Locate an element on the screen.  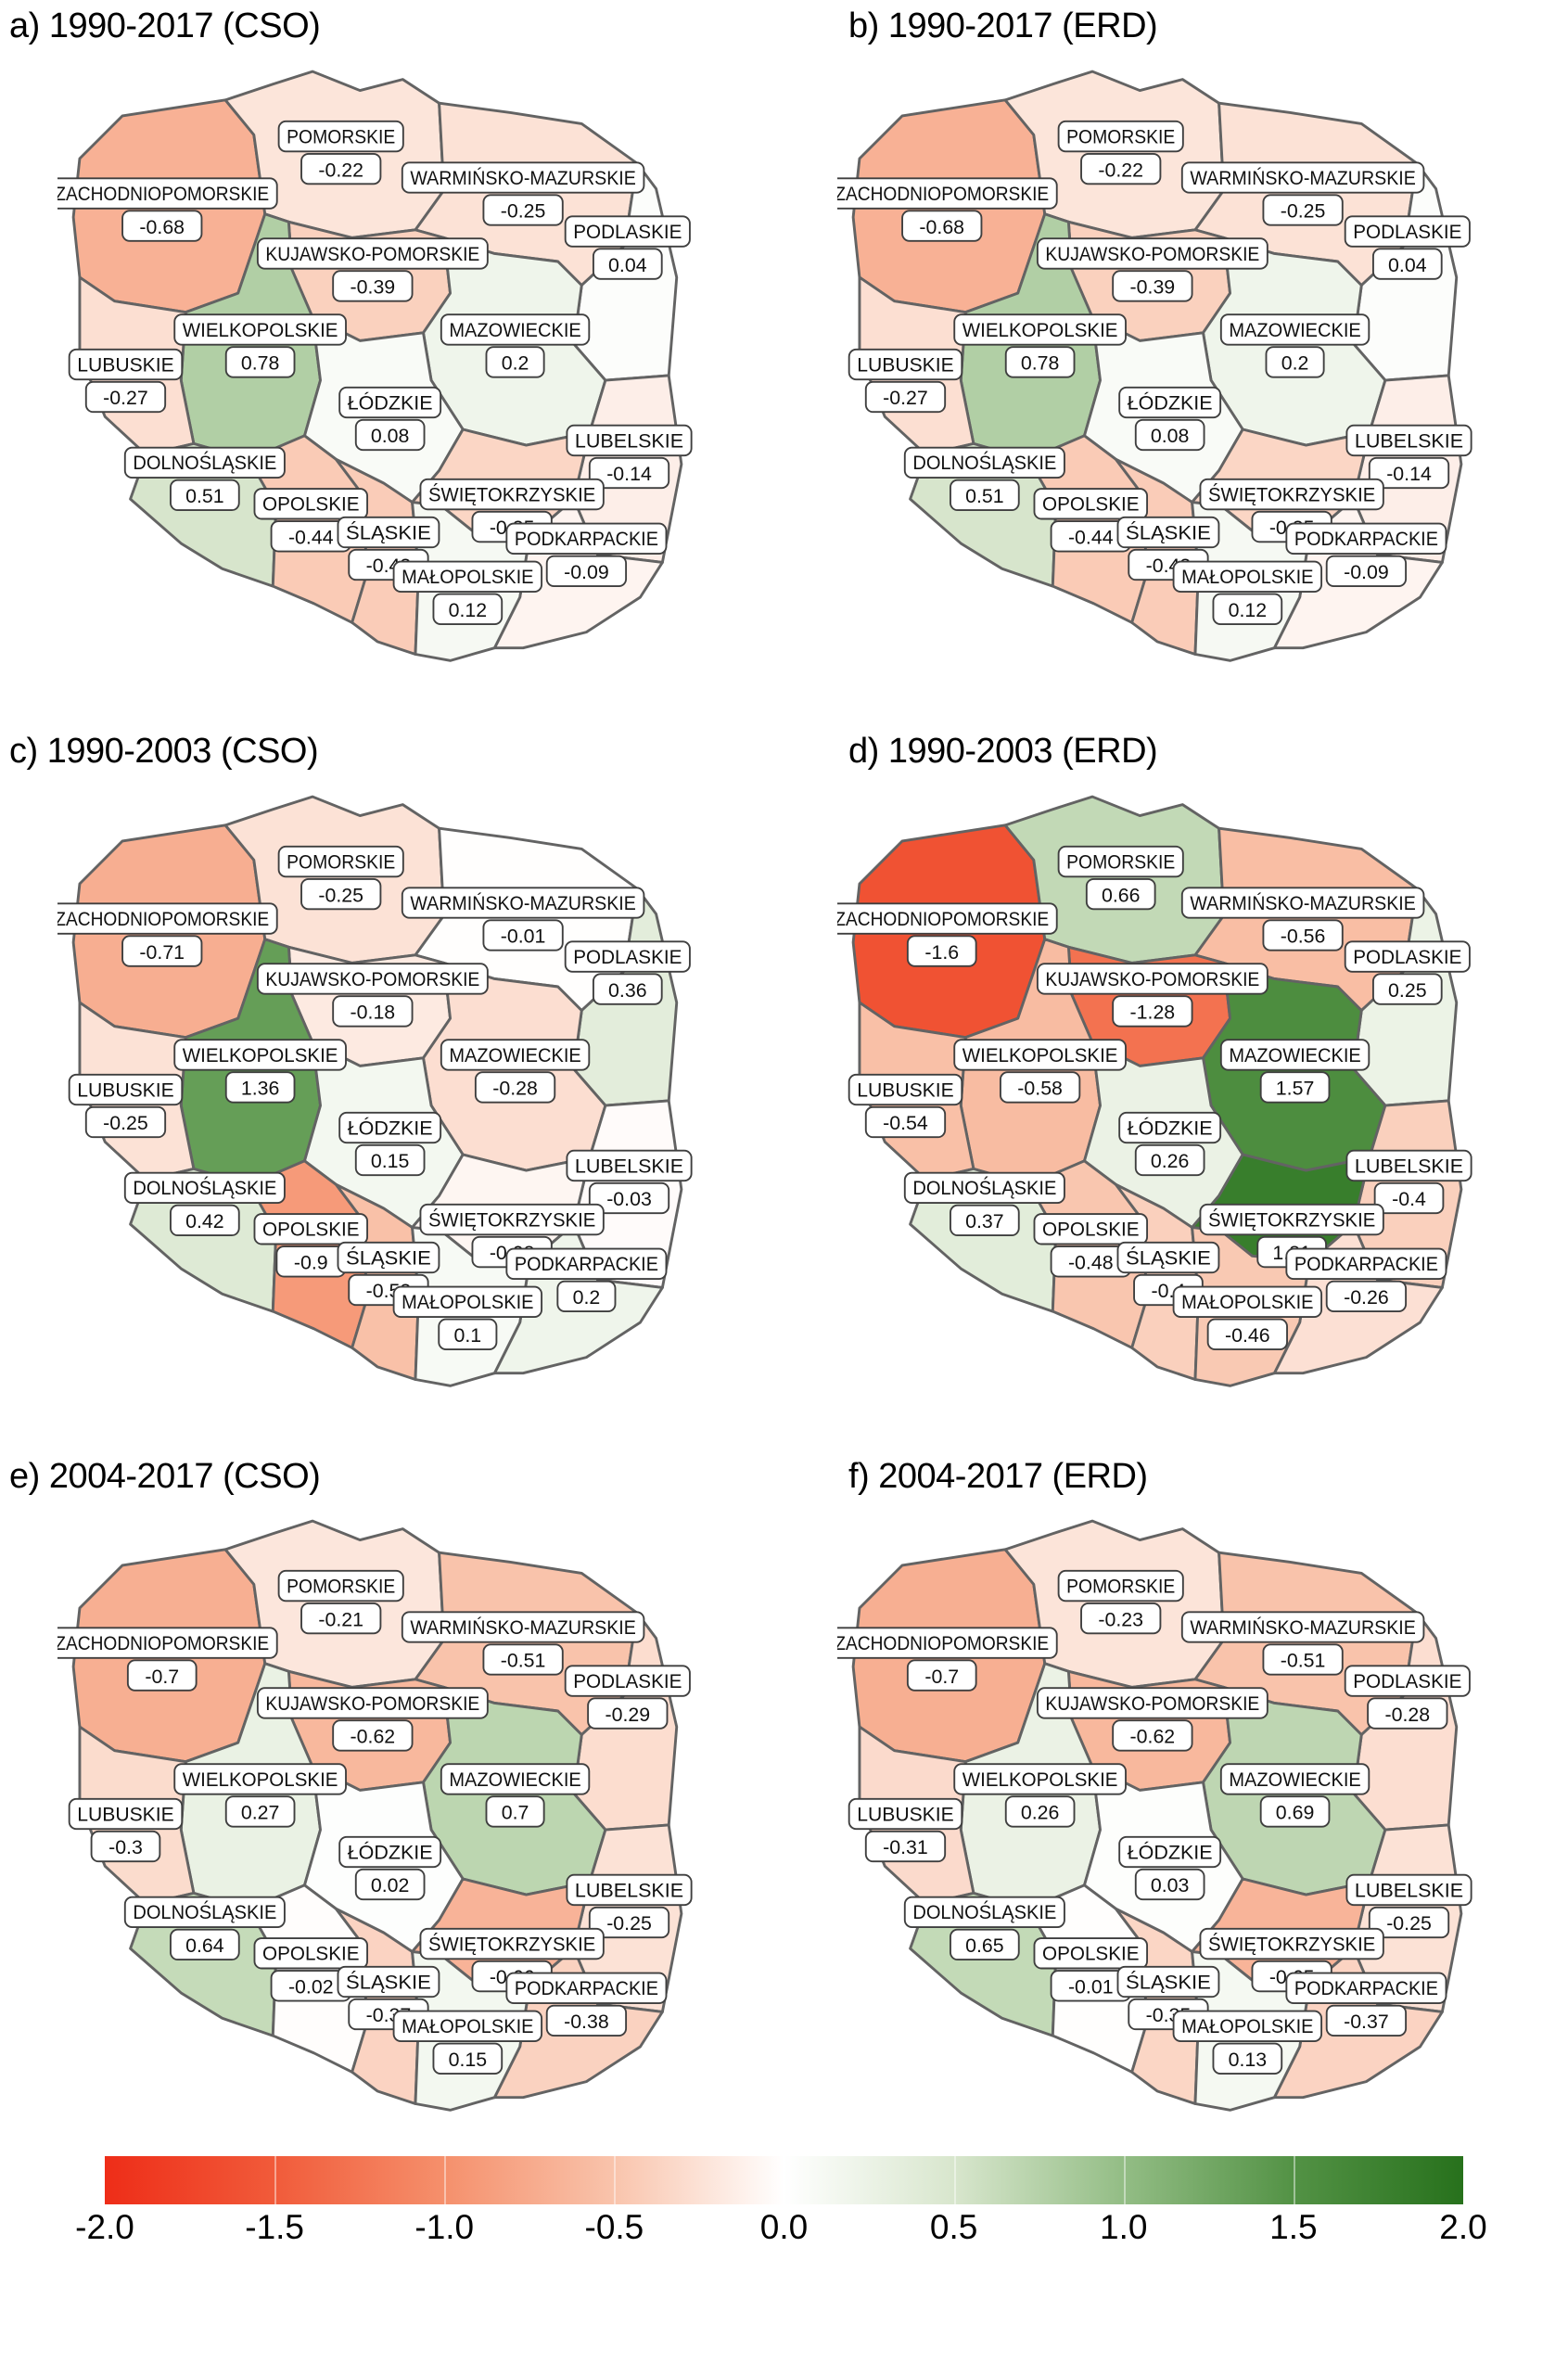
region-value-text: -0.4 is located at coordinates (1409, 1199).